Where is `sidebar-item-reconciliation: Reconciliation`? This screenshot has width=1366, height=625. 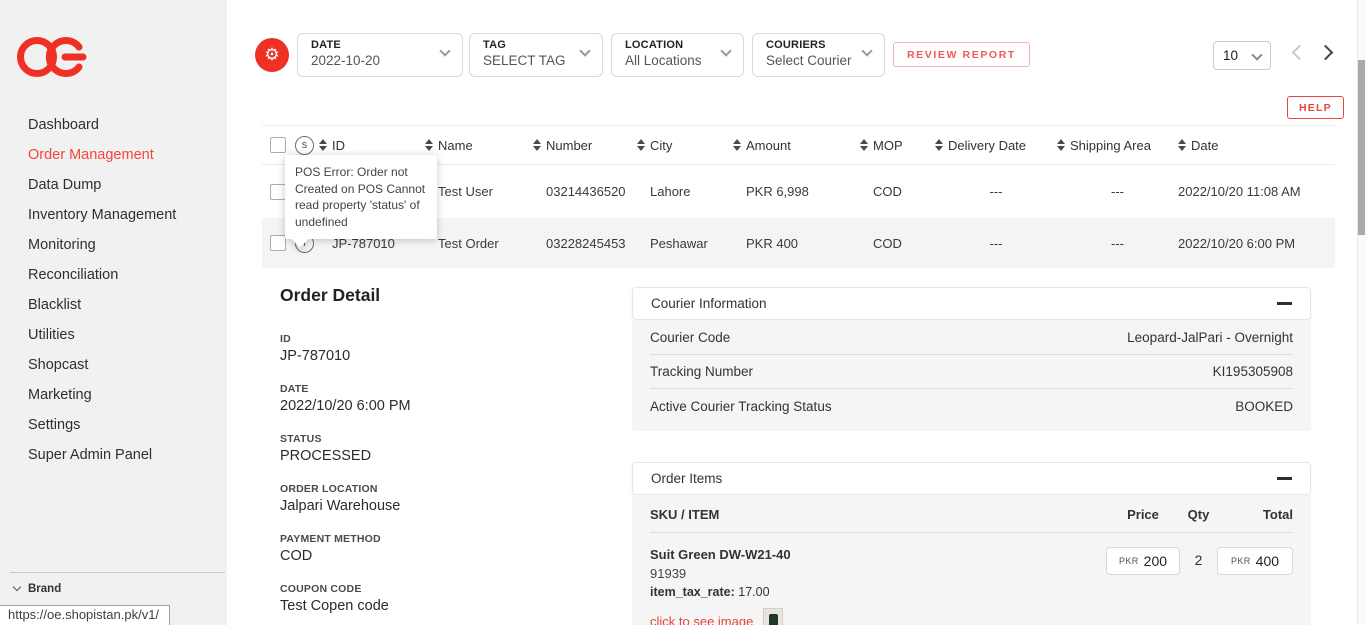
sidebar-item-reconciliation: Reconciliation is located at coordinates (73, 275).